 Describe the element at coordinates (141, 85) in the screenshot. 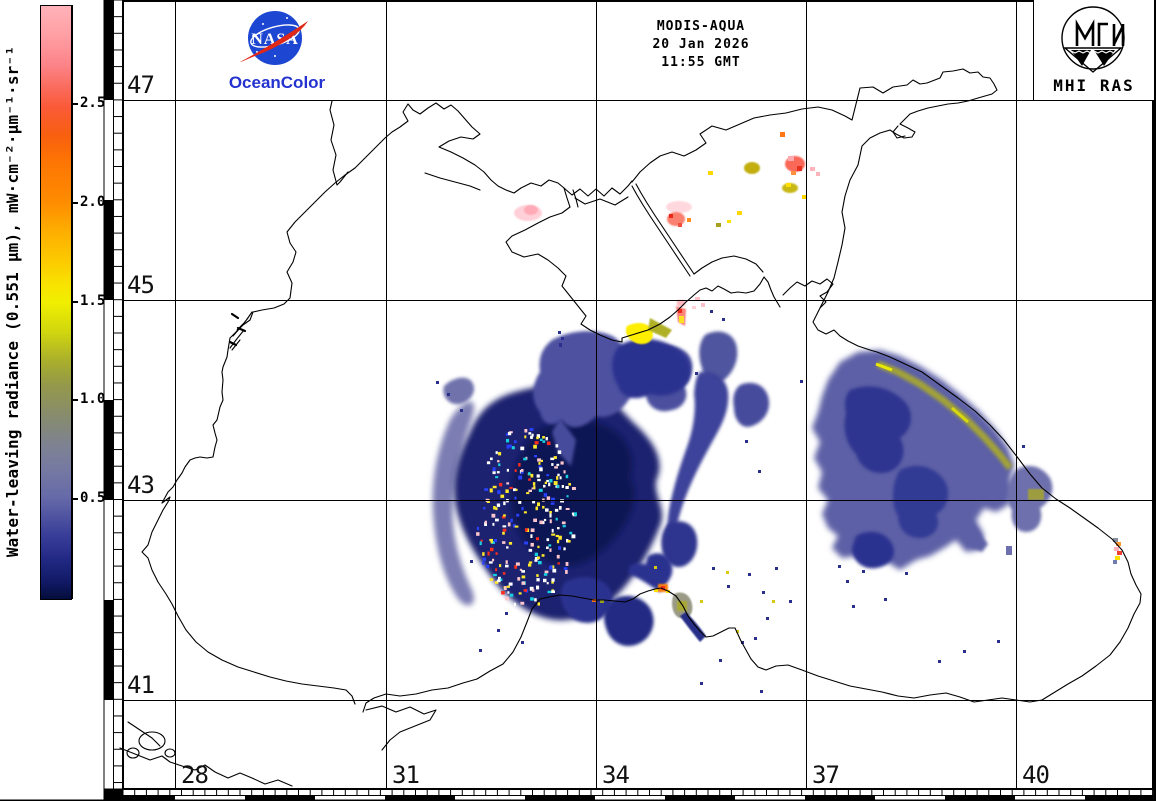

I see `latitude-label: 47` at that location.